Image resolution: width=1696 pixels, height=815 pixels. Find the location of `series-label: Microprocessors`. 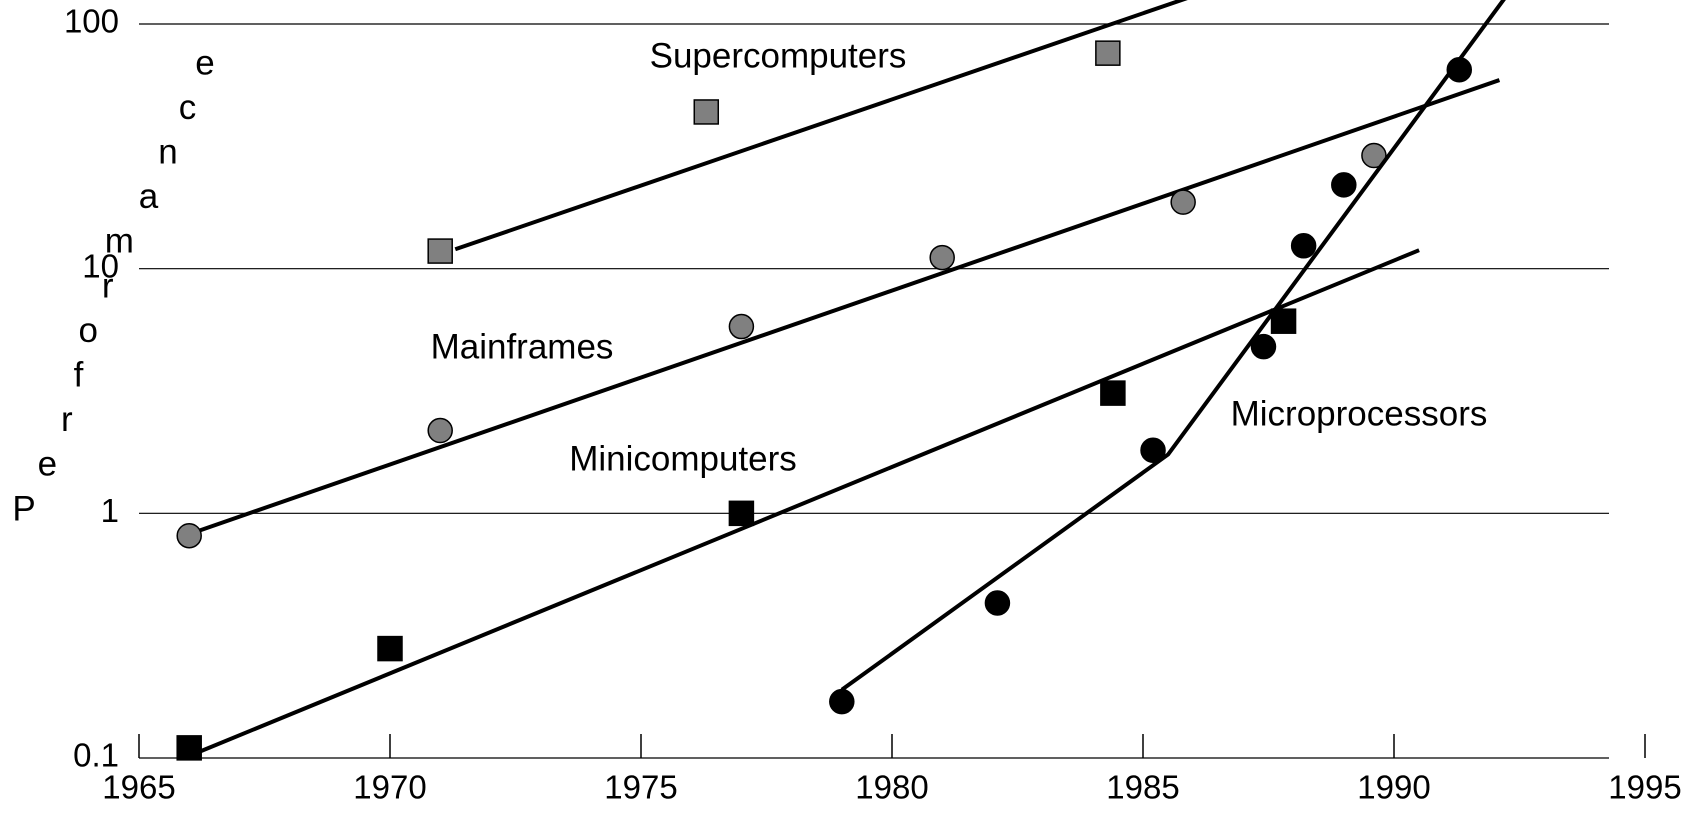

series-label: Microprocessors is located at coordinates (1359, 413).